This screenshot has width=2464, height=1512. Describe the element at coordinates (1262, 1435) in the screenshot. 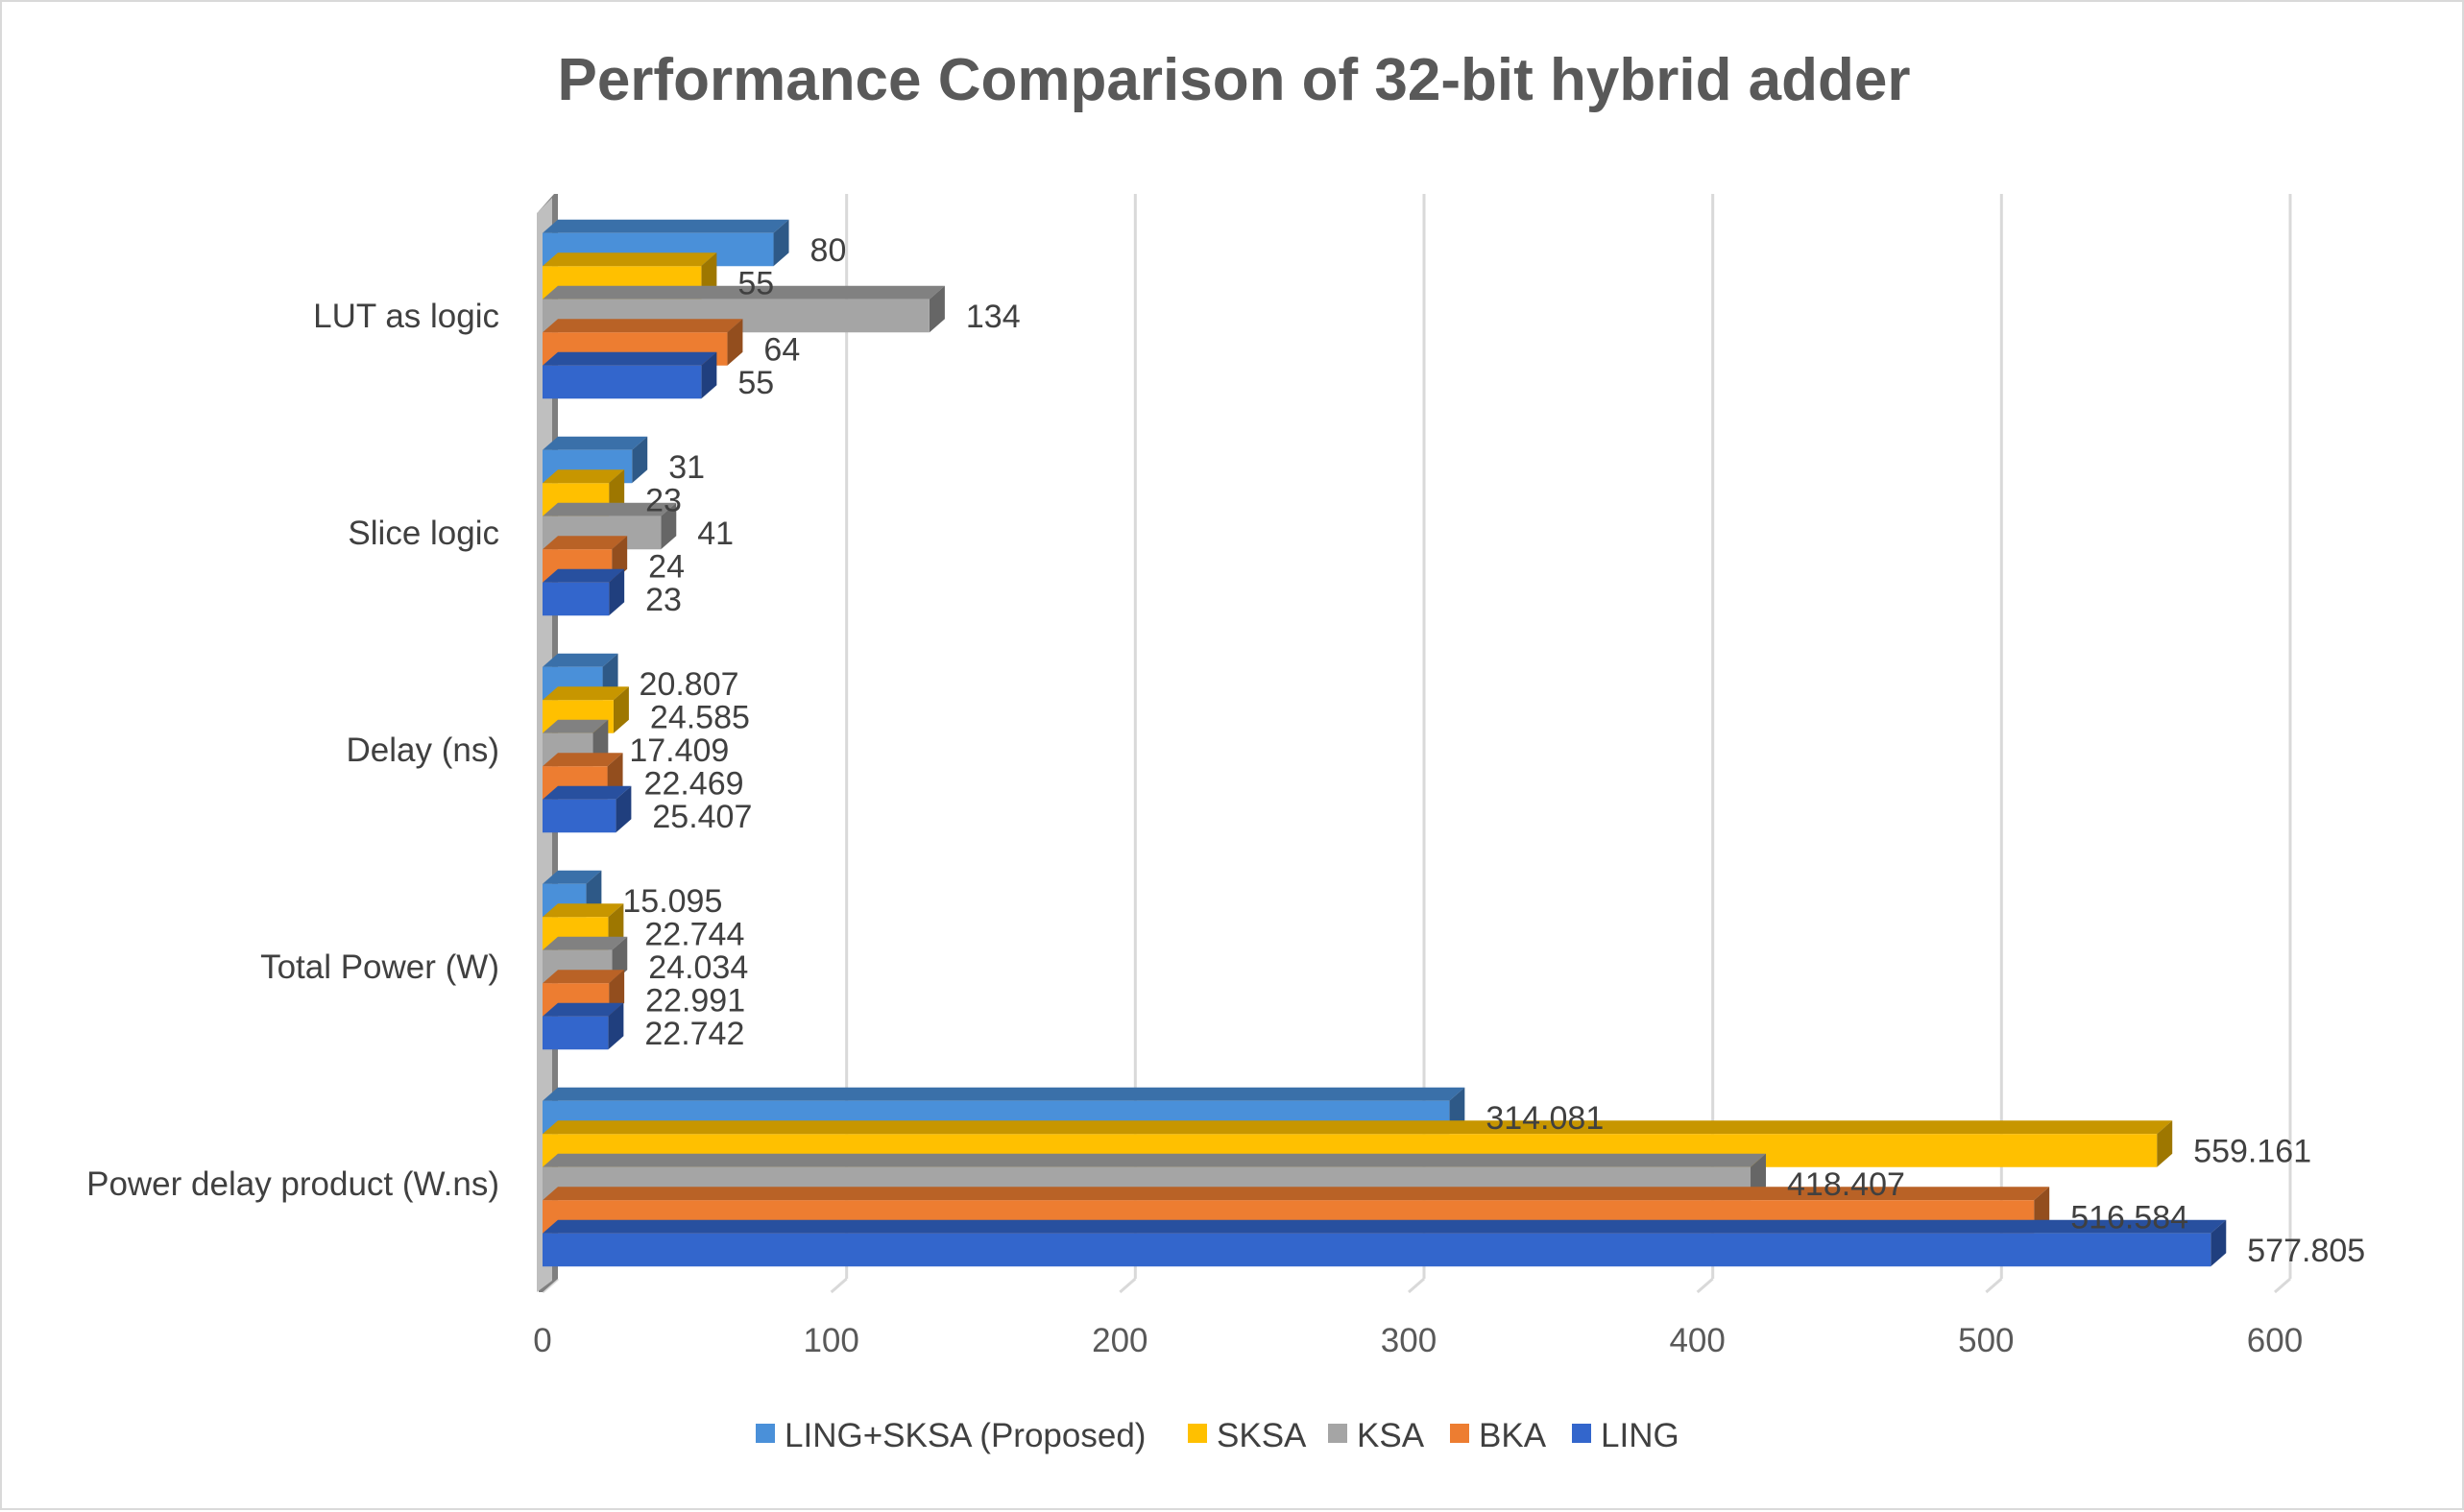

I see `legend-label: SKSA` at that location.